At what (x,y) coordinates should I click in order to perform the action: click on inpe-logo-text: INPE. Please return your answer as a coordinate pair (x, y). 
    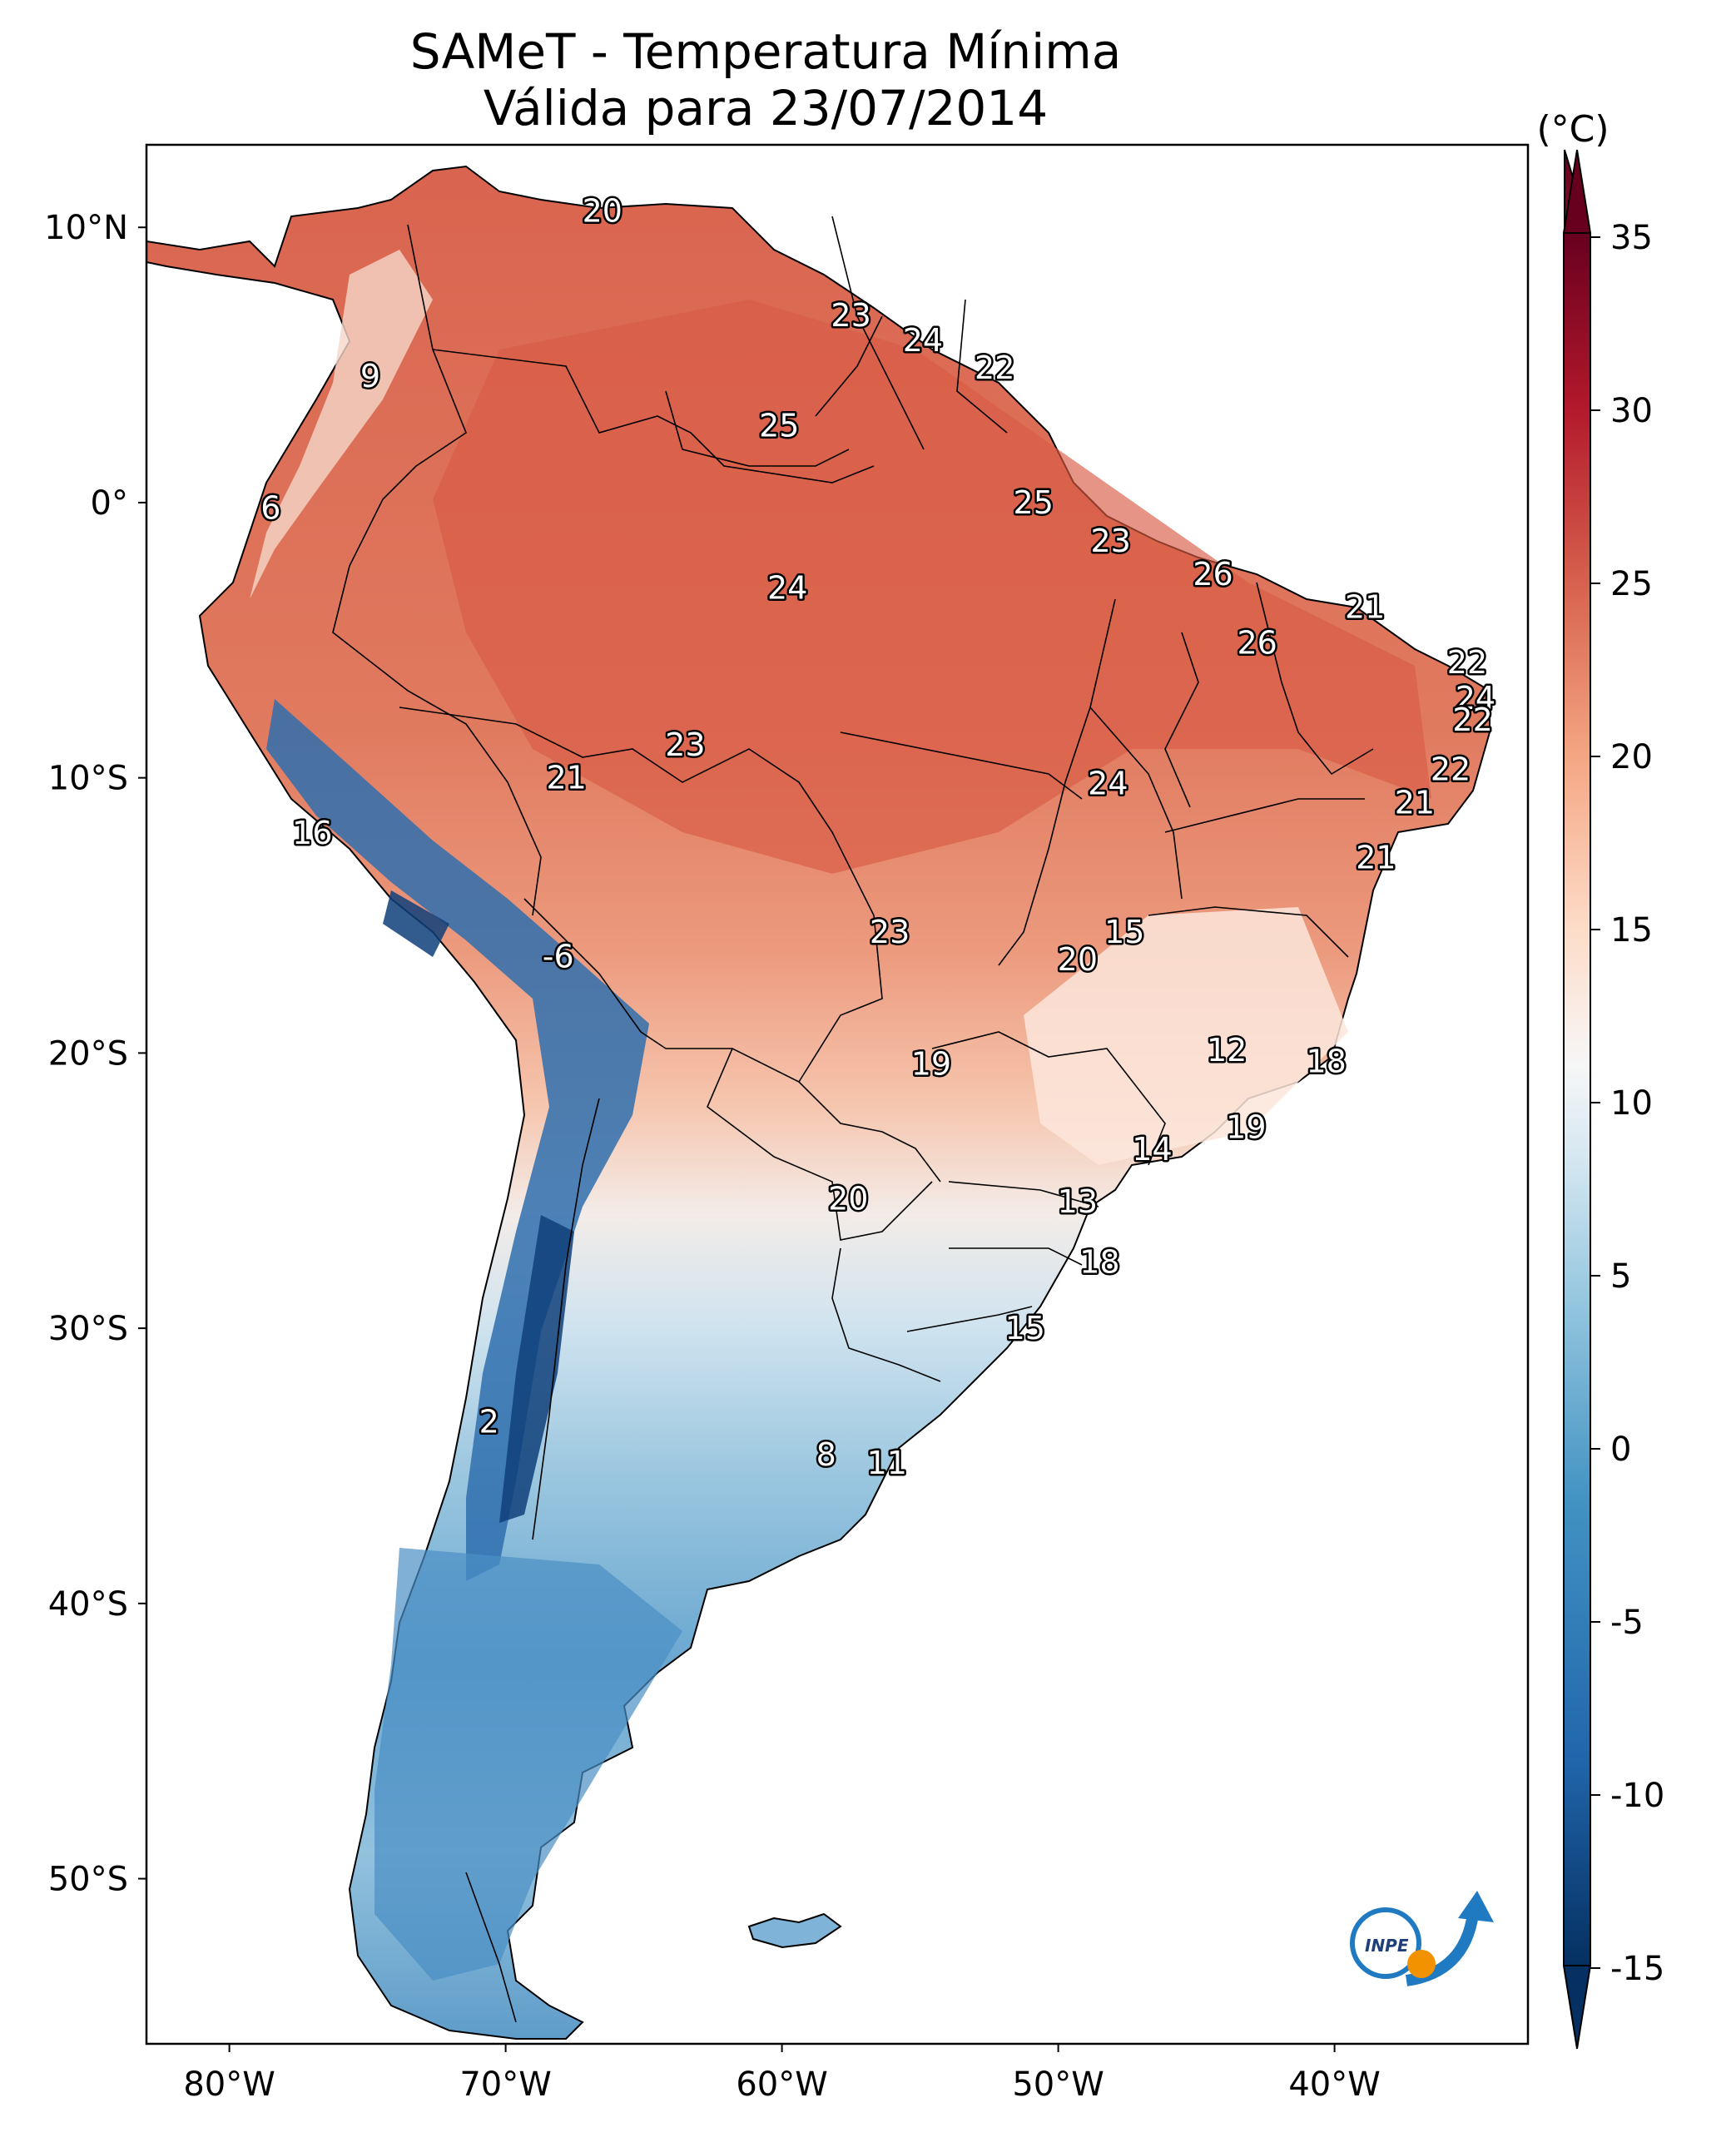
    Looking at the image, I should click on (1387, 1946).